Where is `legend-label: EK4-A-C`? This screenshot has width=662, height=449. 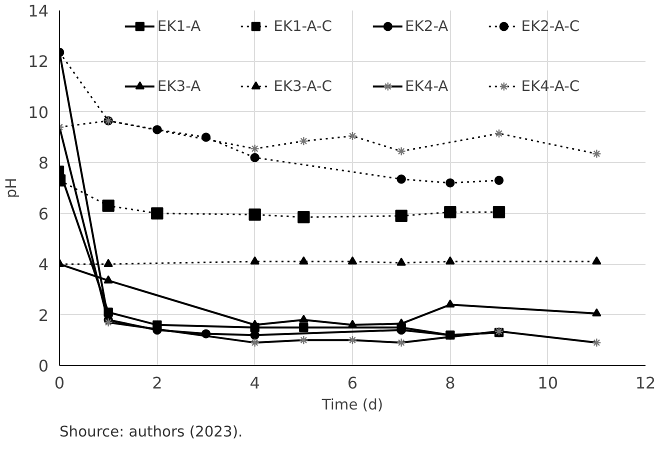 legend-label: EK4-A-C is located at coordinates (550, 86).